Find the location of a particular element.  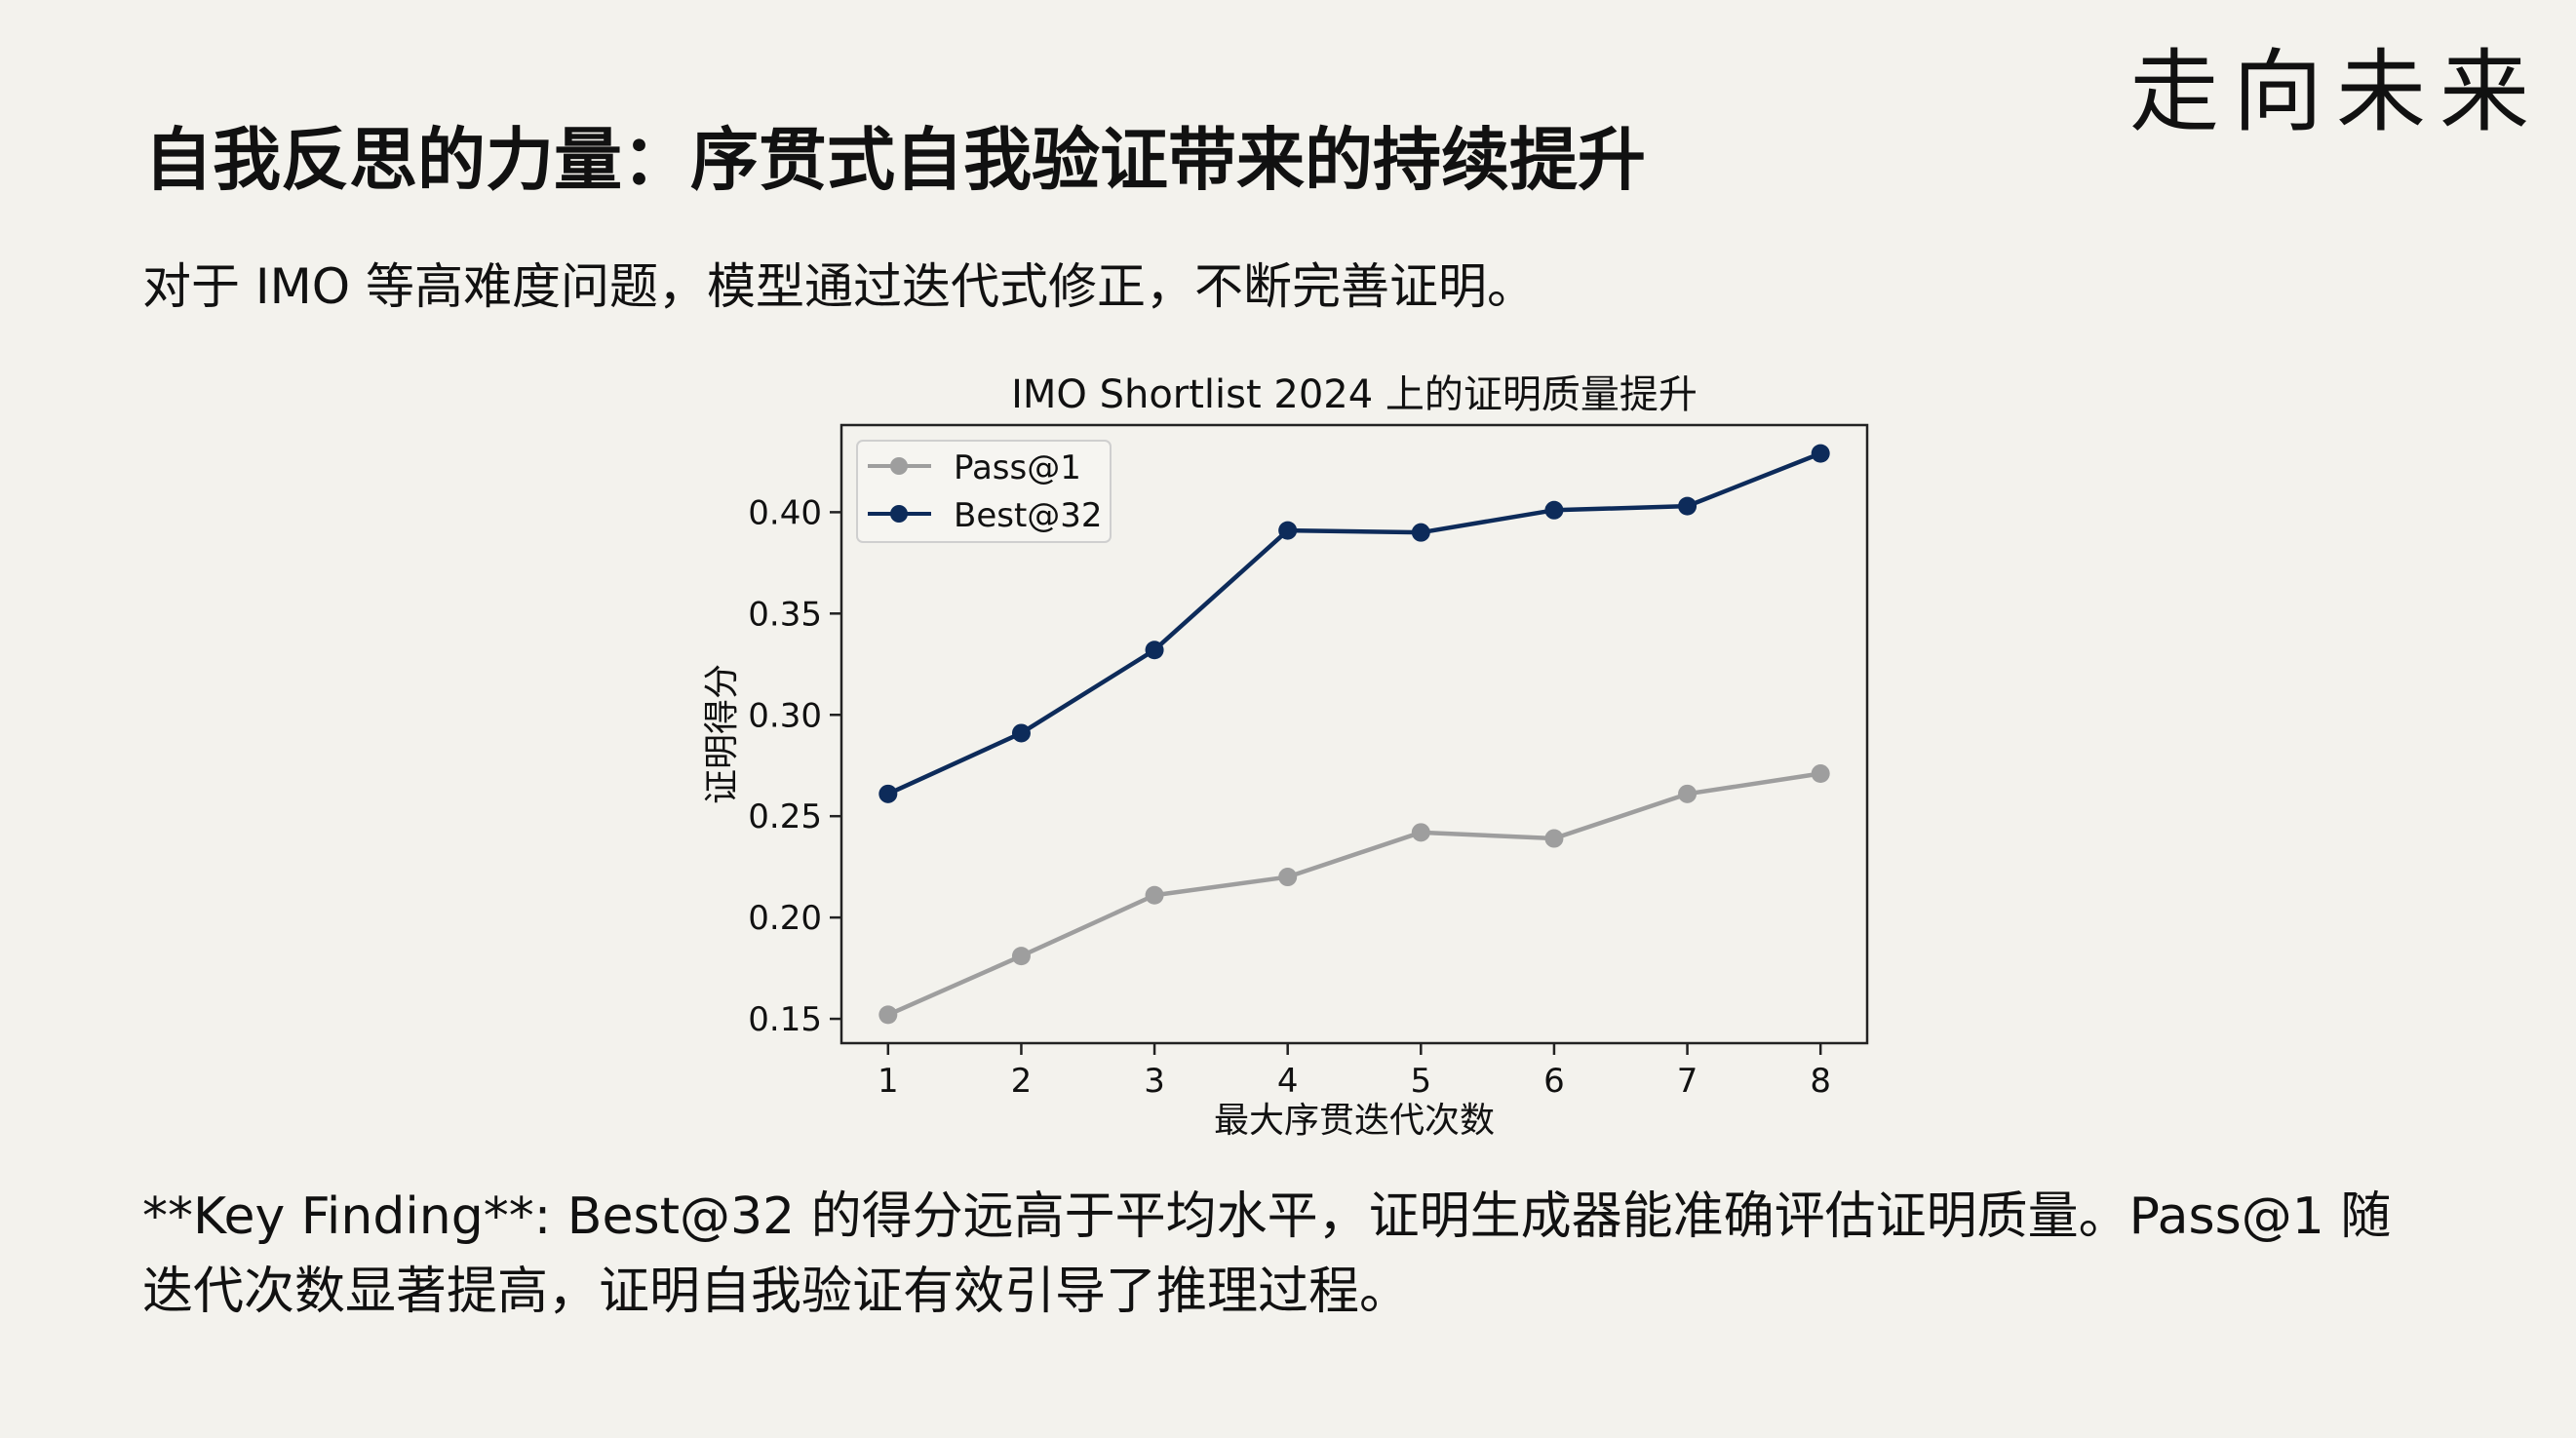

page-subtitle: 对于 IMO 等高难度问题，模型通过迭代式修正，不断完善证明。 is located at coordinates (839, 286).